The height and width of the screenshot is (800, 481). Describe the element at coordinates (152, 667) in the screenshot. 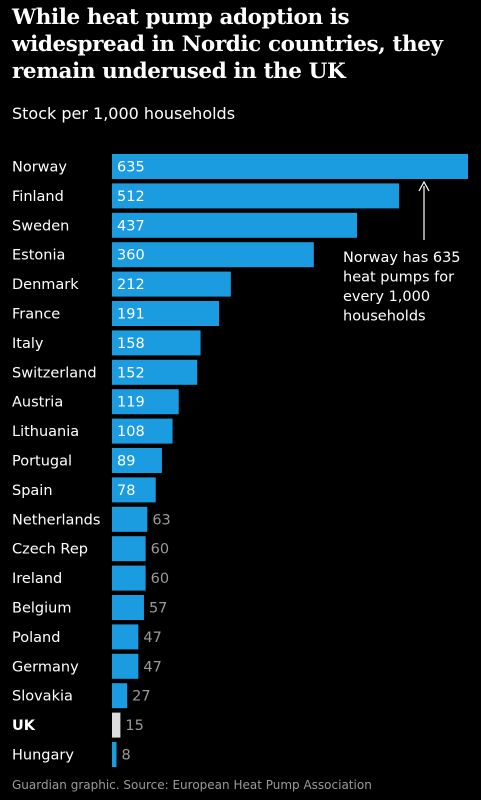

I see `value-label-germany: 47` at that location.